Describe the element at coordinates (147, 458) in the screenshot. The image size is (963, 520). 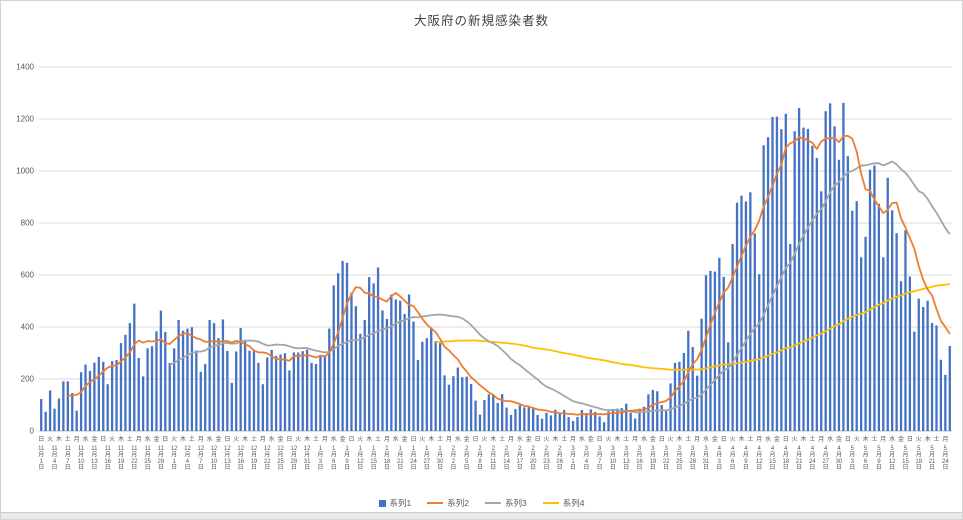
I see `x-axis-date-label: 11 月 25 日` at that location.